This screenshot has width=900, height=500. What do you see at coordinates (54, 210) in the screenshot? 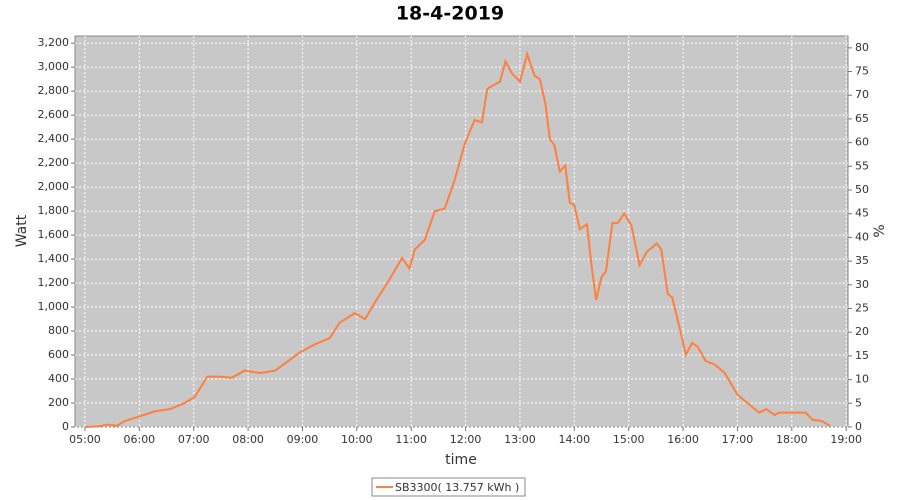
I see `y-tick-label: 1,800` at bounding box center [54, 210].